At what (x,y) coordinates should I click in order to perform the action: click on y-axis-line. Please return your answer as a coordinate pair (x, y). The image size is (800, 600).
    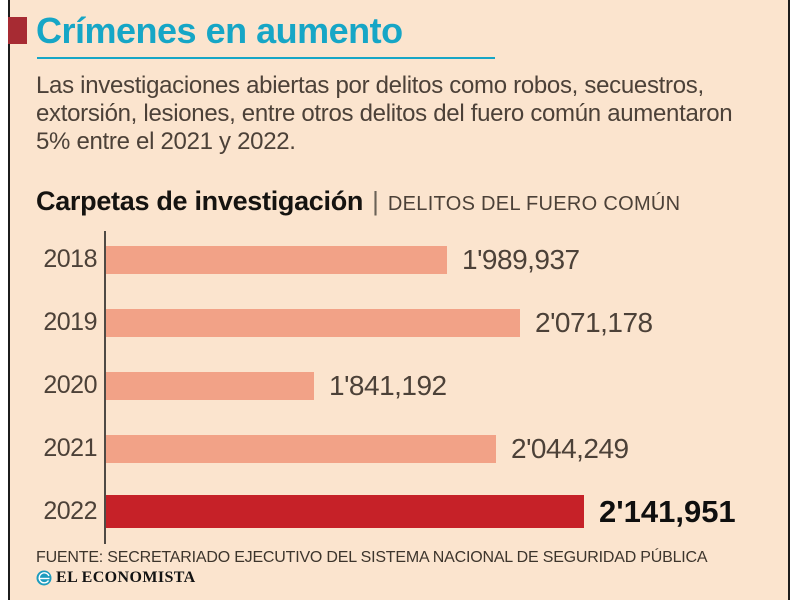
    Looking at the image, I should click on (105, 387).